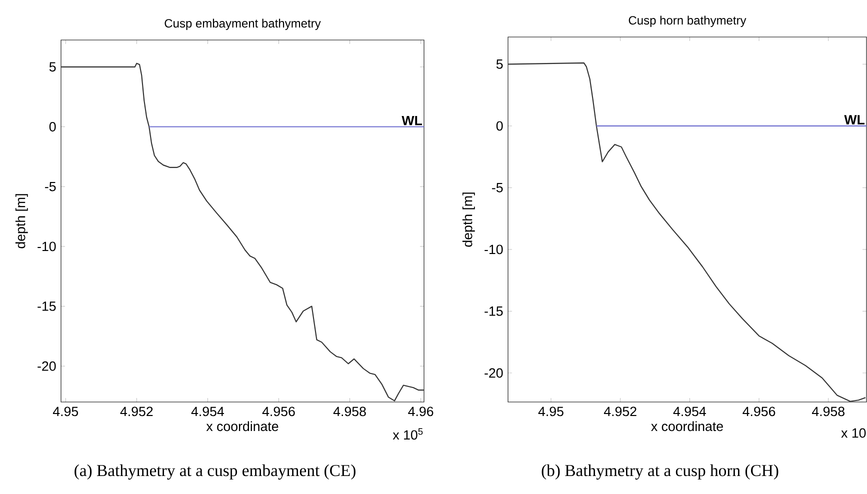 The width and height of the screenshot is (867, 494). Describe the element at coordinates (853, 433) in the screenshot. I see `text: x 10` at that location.